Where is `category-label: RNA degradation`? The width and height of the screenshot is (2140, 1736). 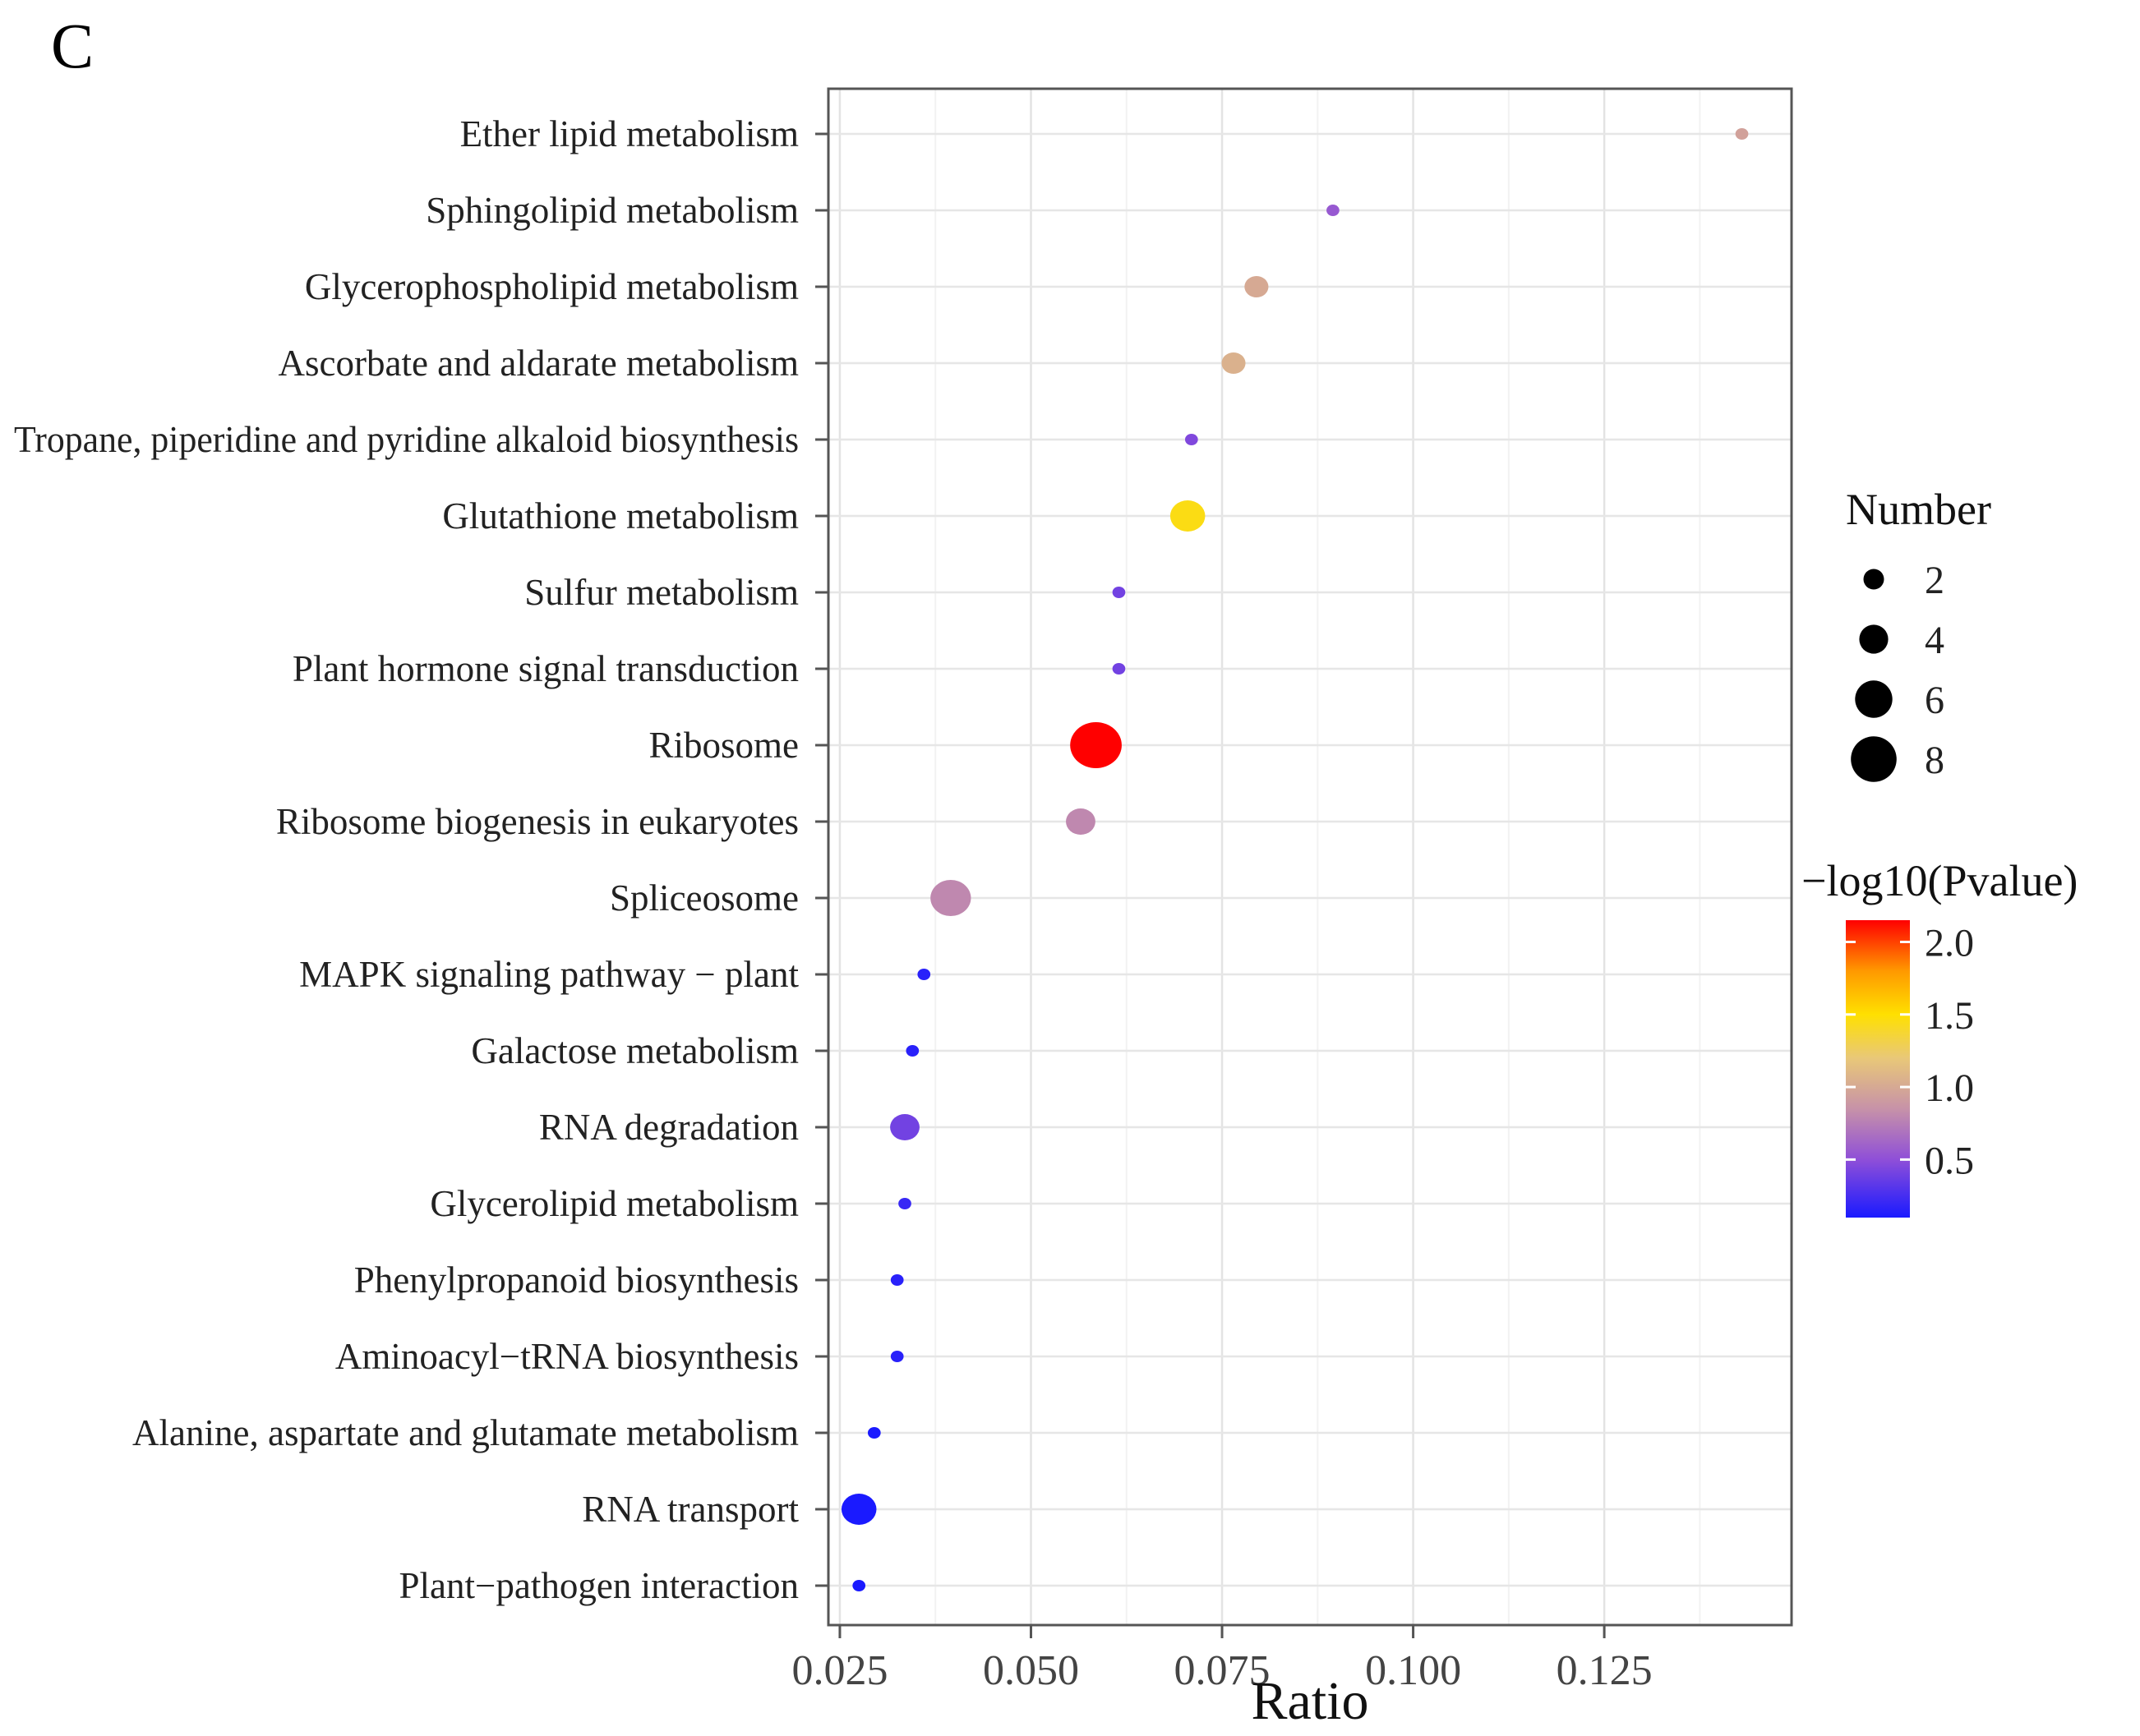 category-label: RNA degradation is located at coordinates (669, 1127).